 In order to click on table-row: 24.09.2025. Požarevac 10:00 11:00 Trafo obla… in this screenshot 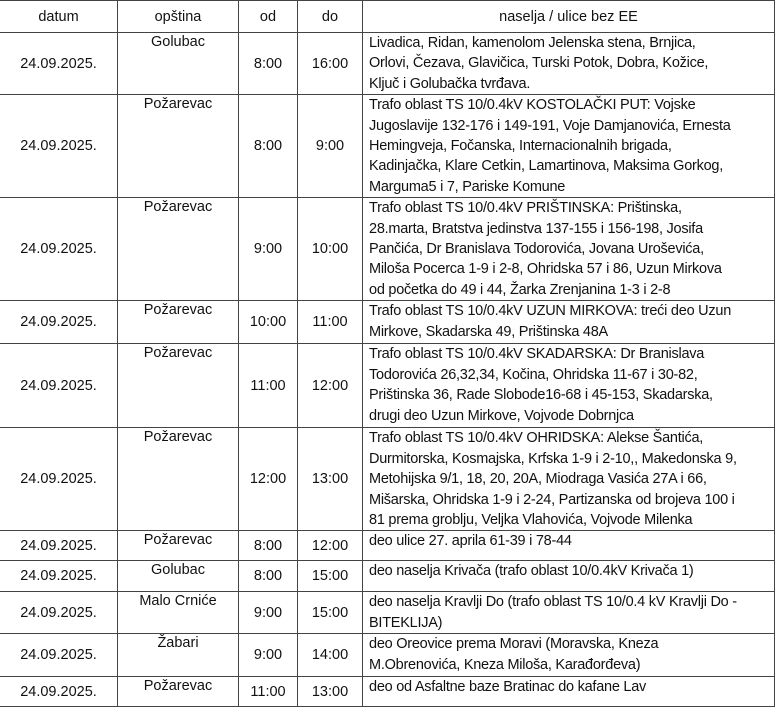, I will do `click(387, 322)`.